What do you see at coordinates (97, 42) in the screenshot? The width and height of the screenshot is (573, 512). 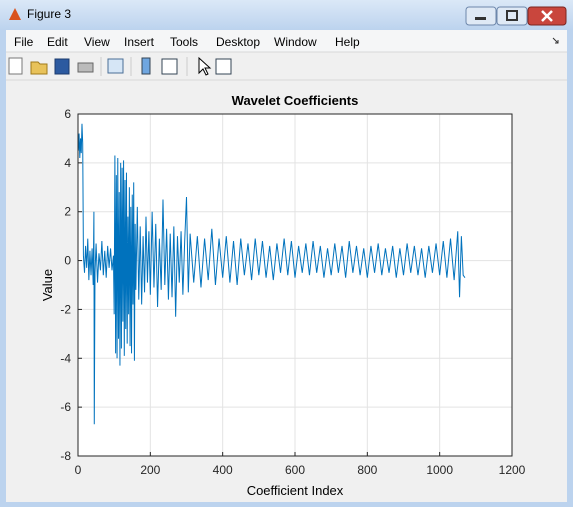 I see `menu-item: View` at bounding box center [97, 42].